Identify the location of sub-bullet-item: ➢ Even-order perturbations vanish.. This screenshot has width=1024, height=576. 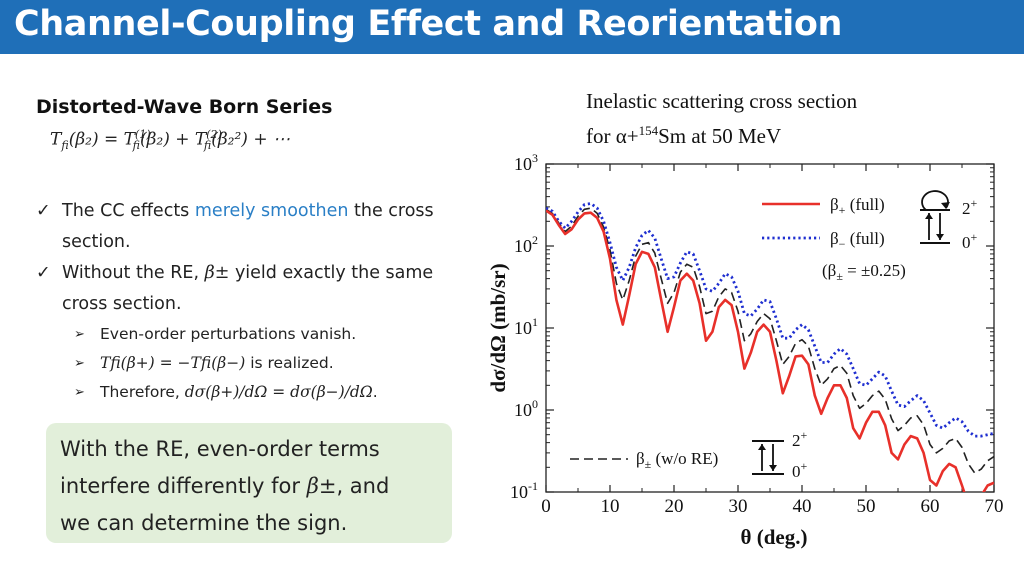
(246, 334).